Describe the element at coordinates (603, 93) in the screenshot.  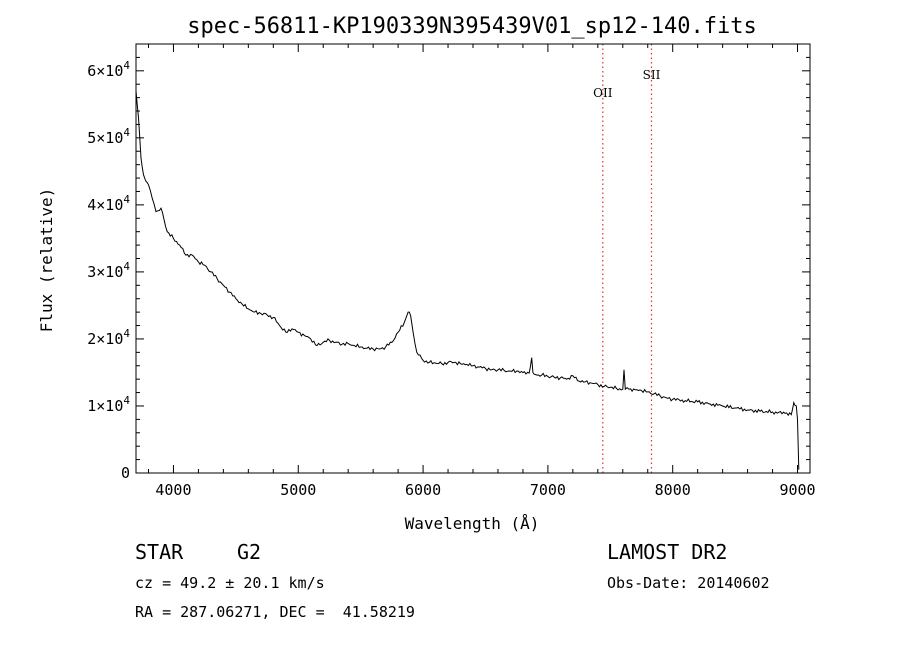
I see `emission-line-label: OII` at that location.